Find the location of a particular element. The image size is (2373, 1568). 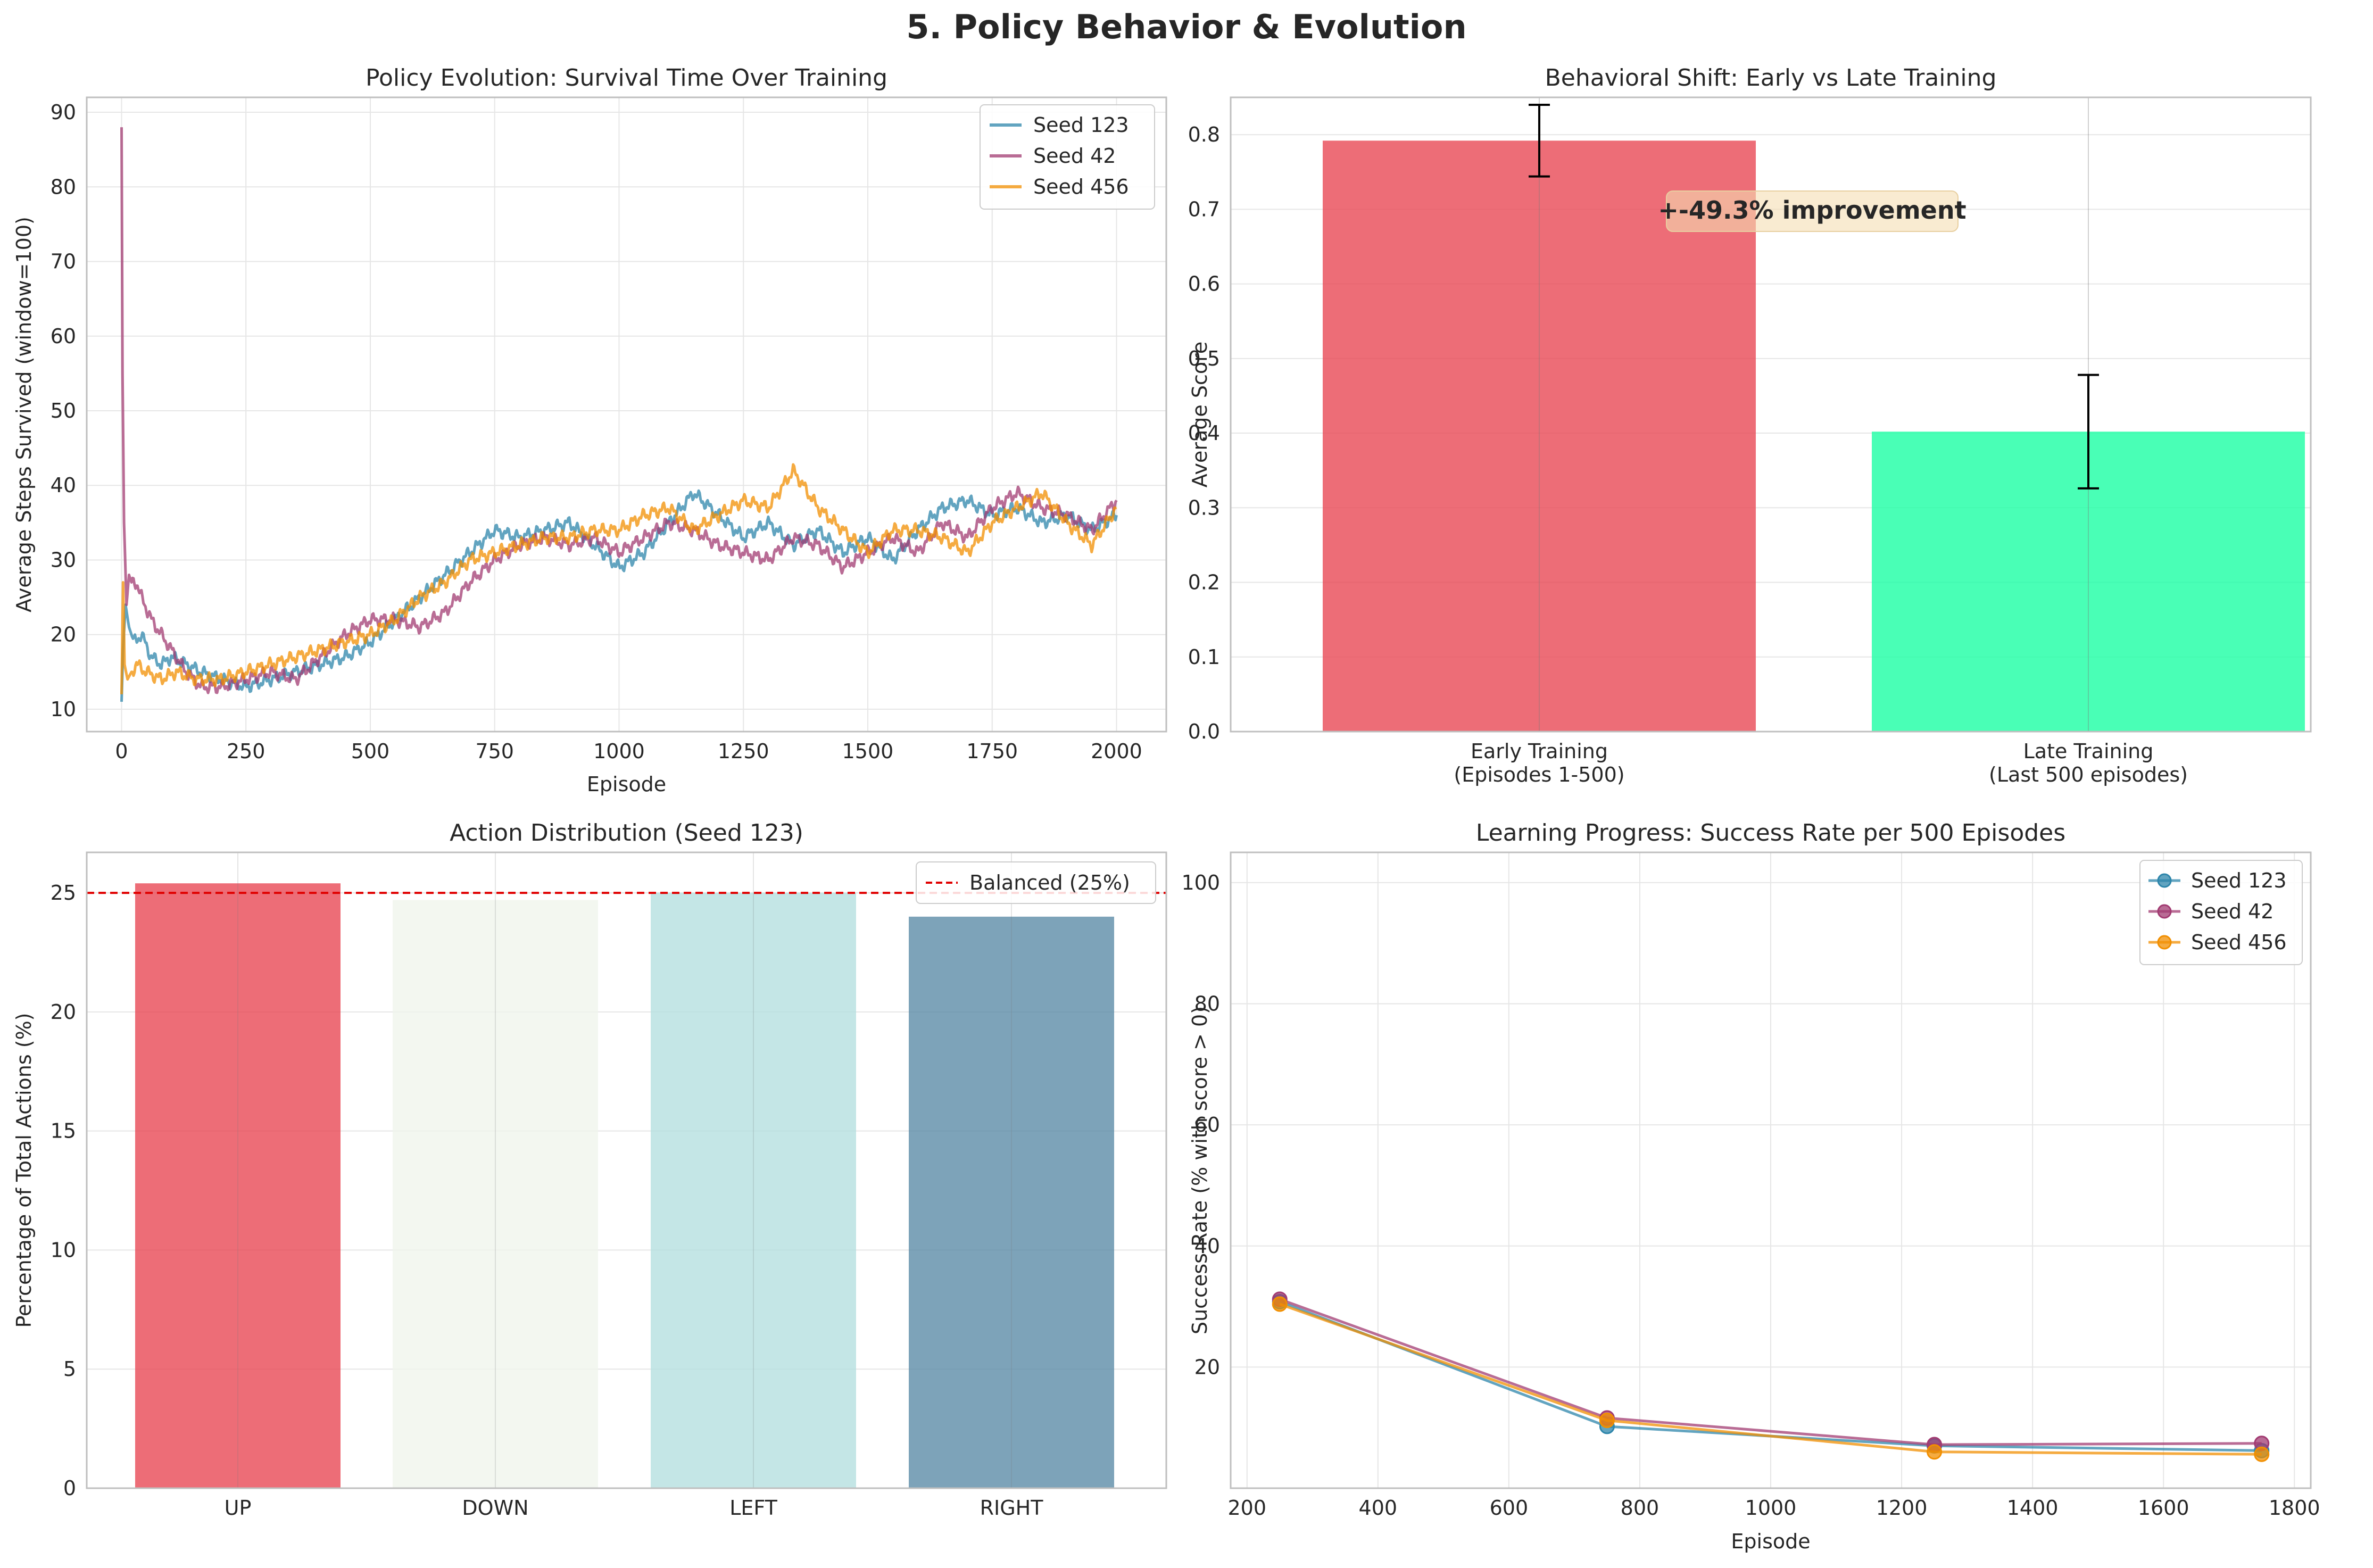

y-axis-label: Percentage of Total Actions (%) is located at coordinates (24, 1170).